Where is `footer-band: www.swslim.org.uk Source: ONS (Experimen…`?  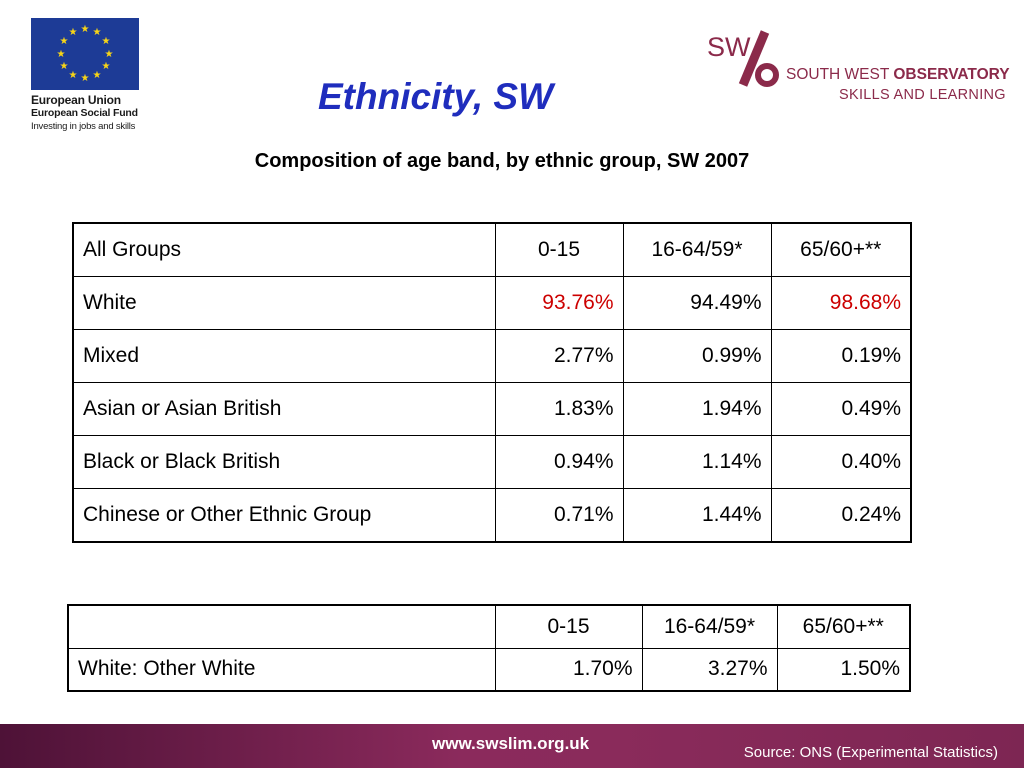 footer-band: www.swslim.org.uk Source: ONS (Experimen… is located at coordinates (512, 746).